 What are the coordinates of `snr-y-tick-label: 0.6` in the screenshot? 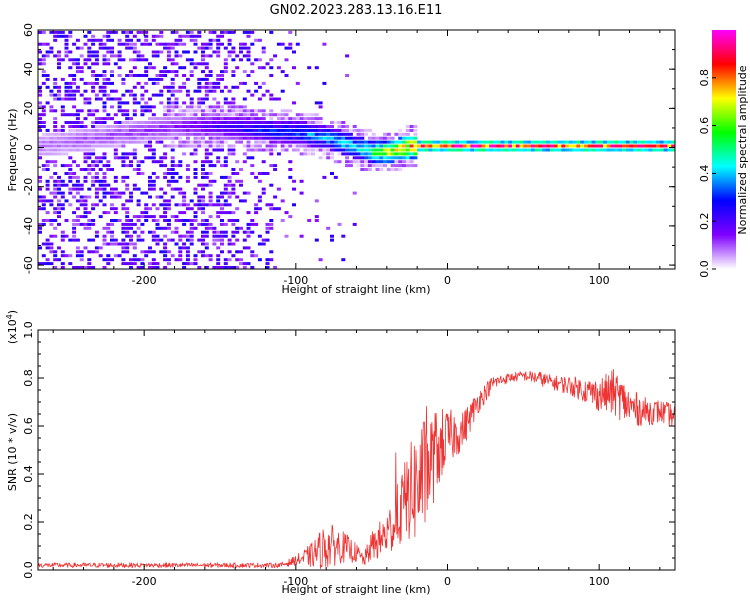 It's located at (28, 426).